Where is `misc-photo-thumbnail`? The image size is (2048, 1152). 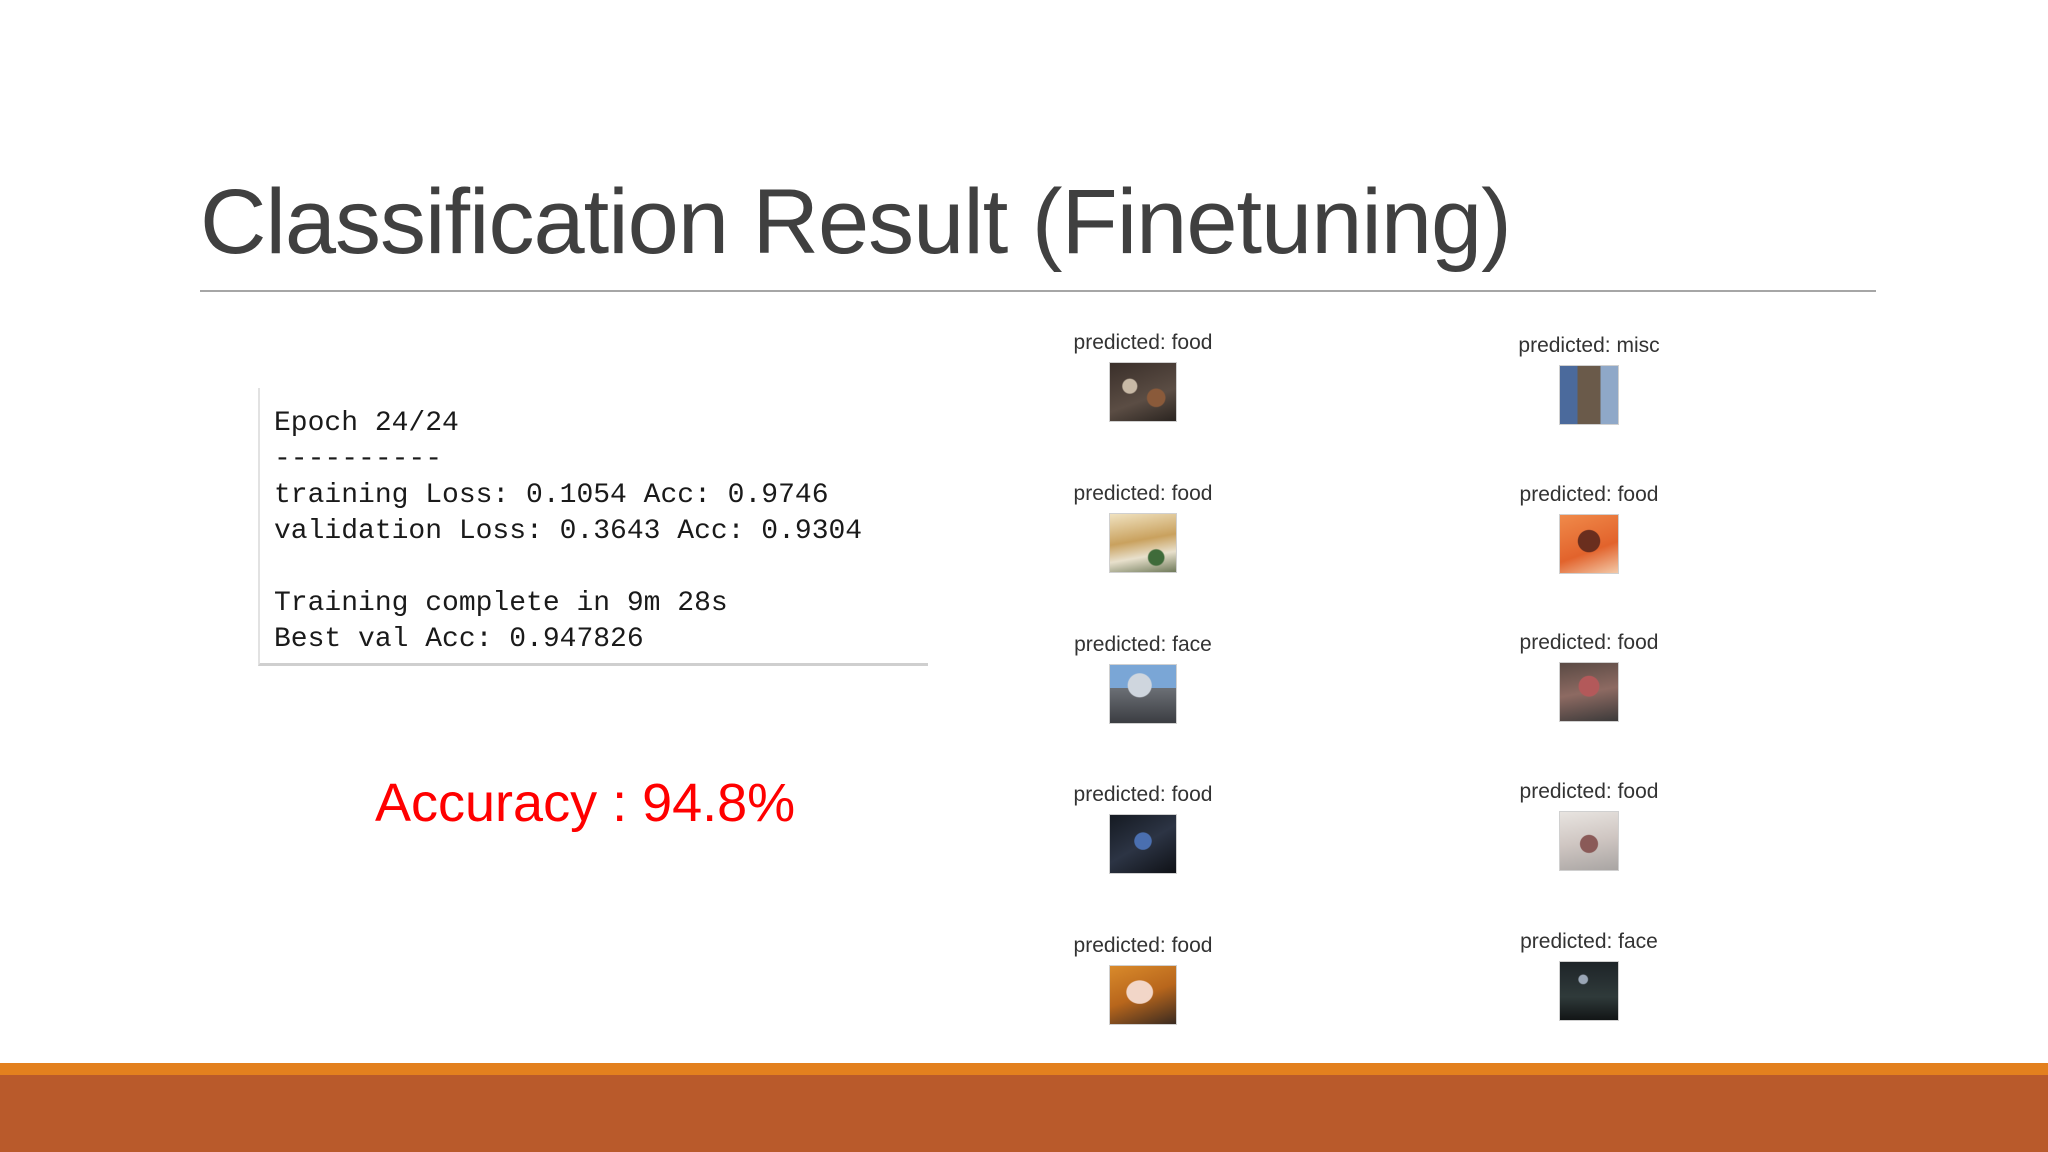
misc-photo-thumbnail is located at coordinates (1589, 395).